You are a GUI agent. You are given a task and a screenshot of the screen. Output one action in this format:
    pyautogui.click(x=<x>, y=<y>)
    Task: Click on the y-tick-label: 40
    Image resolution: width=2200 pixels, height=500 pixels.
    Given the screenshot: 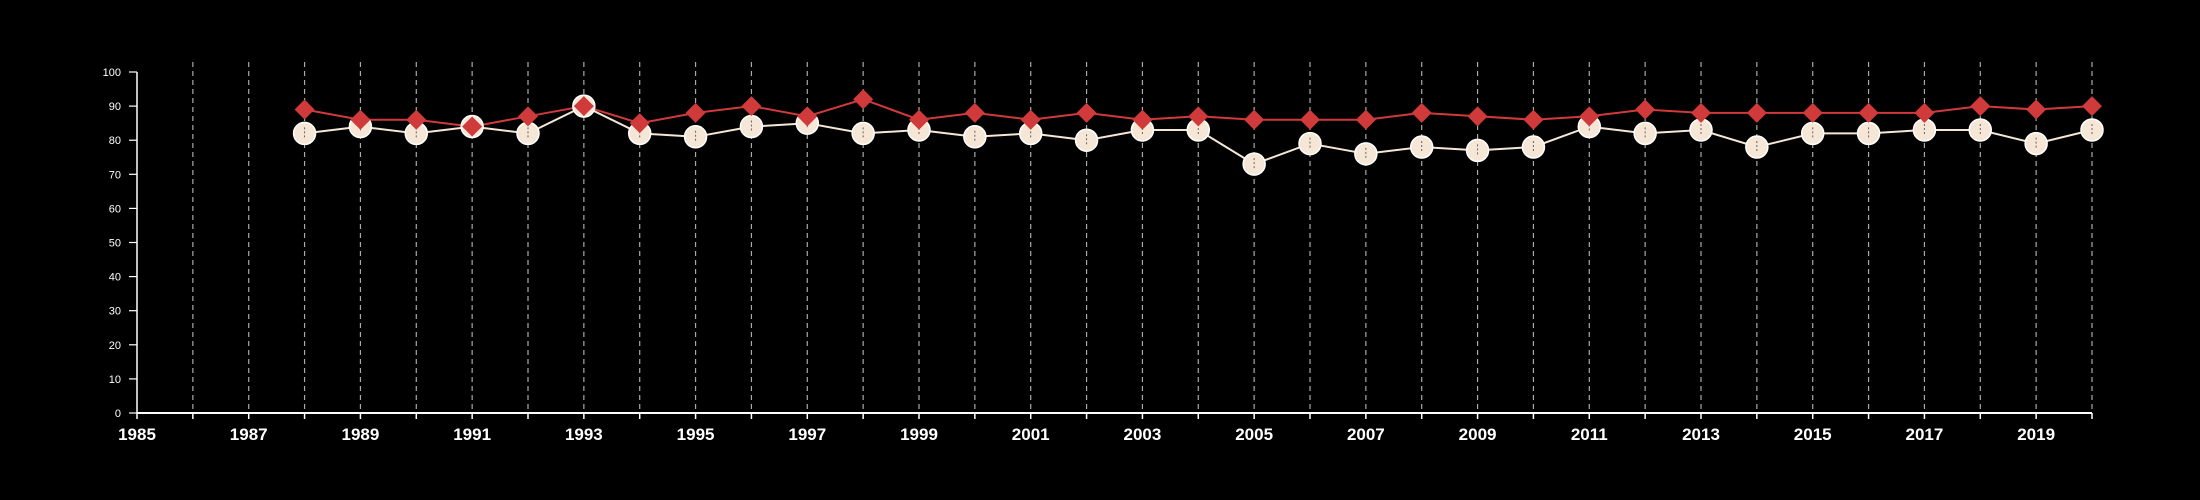 What is the action you would take?
    pyautogui.click(x=115, y=278)
    